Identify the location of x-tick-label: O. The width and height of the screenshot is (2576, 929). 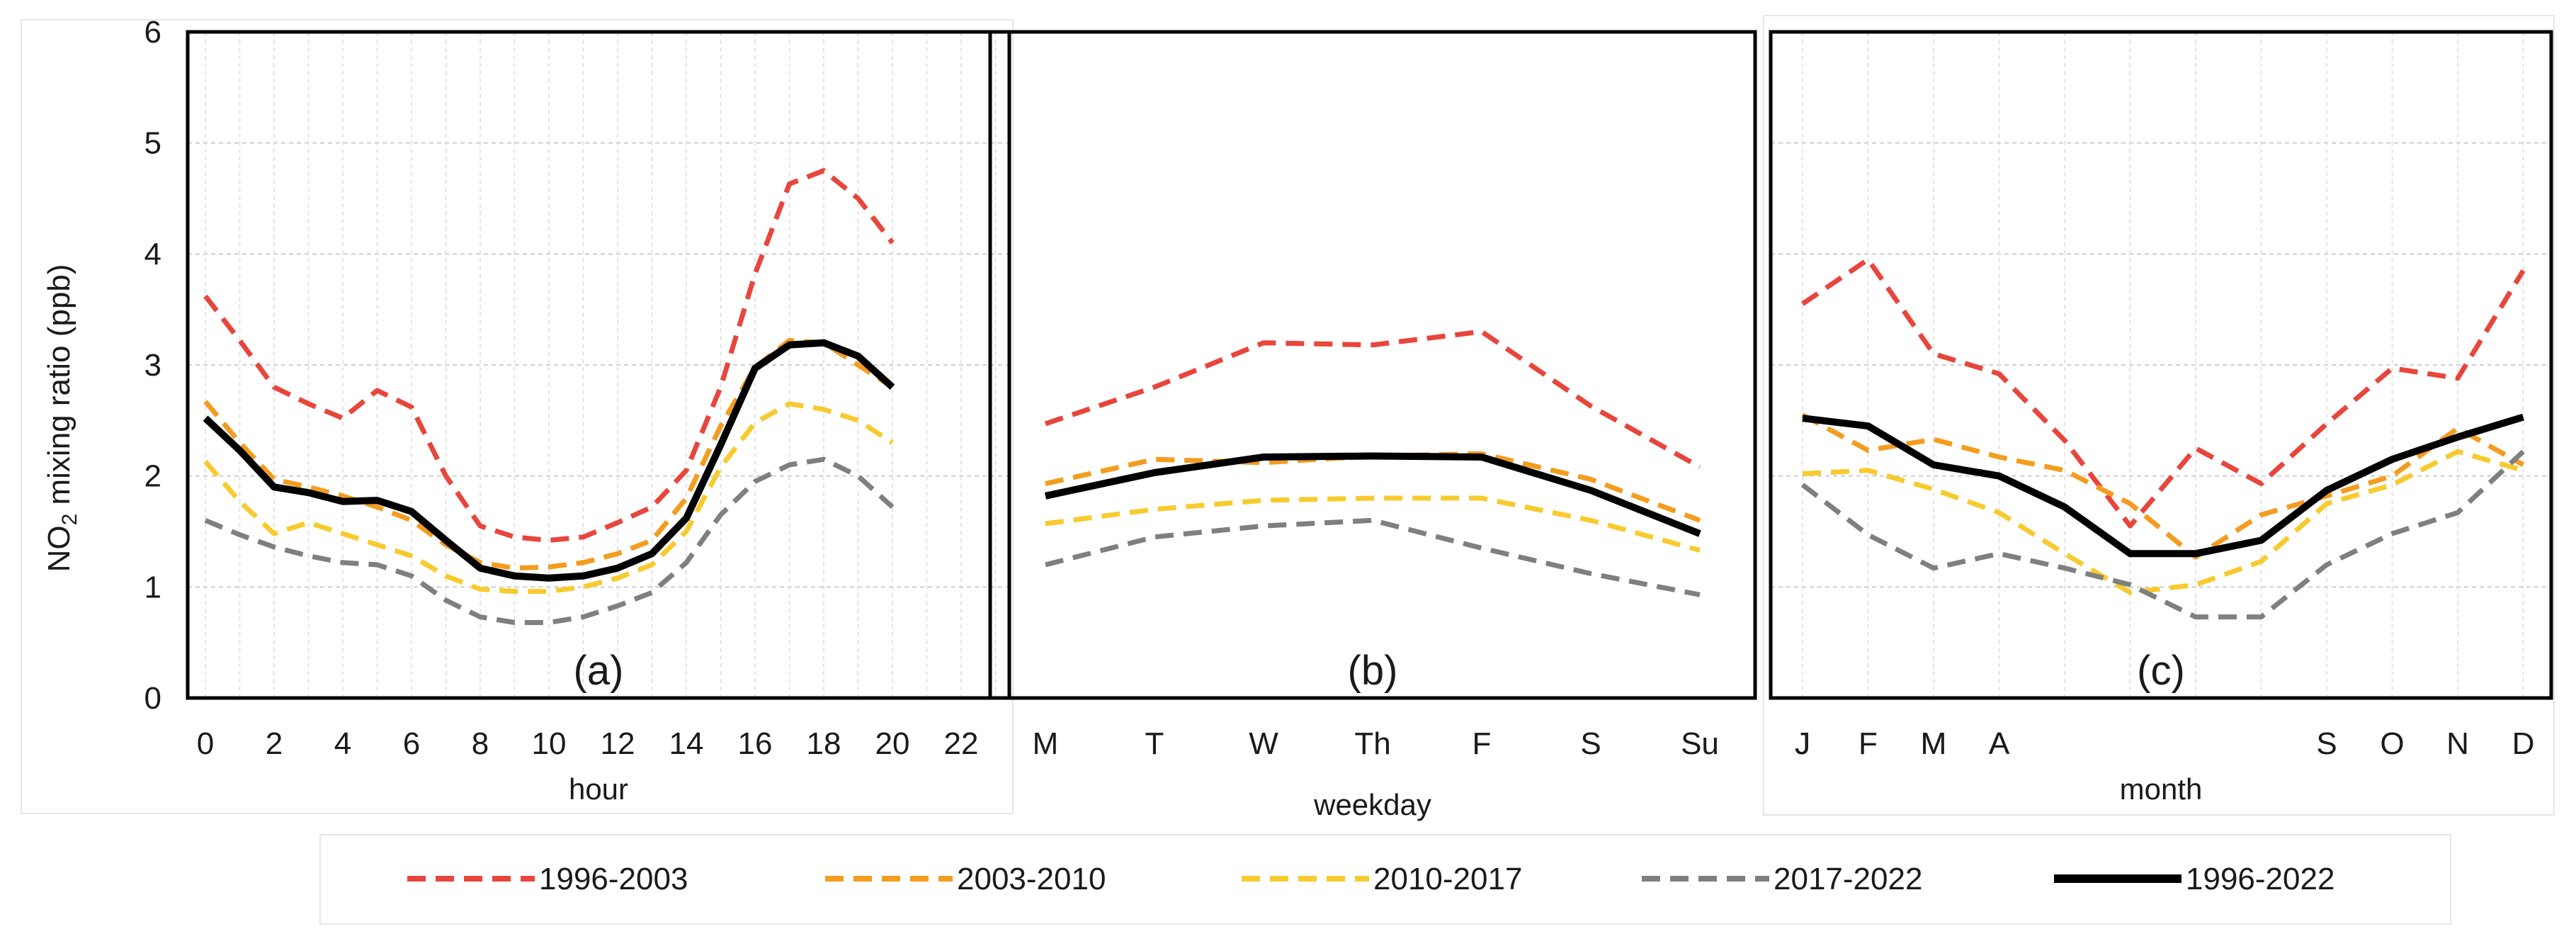
(2392, 744).